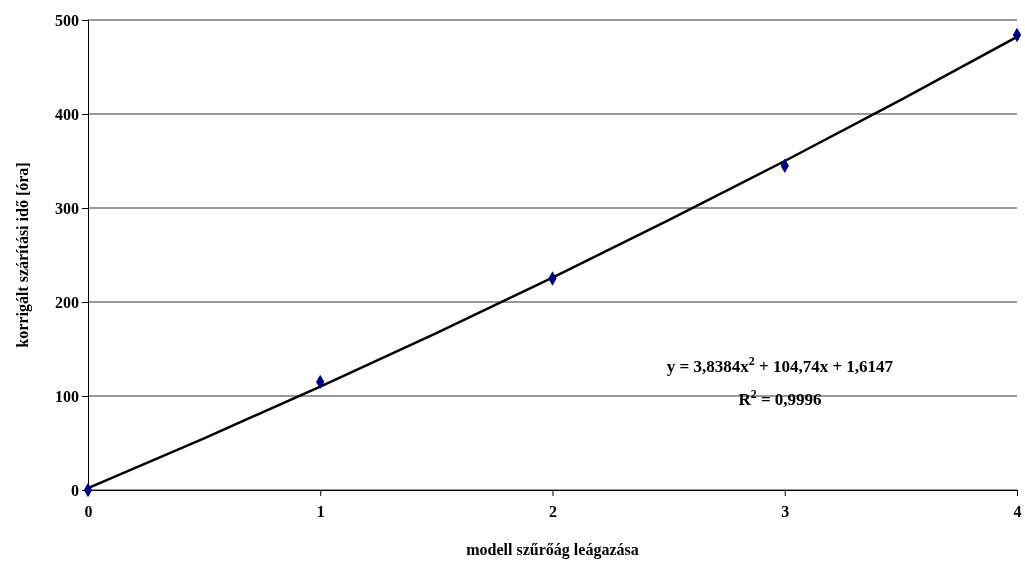  What do you see at coordinates (785, 511) in the screenshot?
I see `x-tick-label: 3` at bounding box center [785, 511].